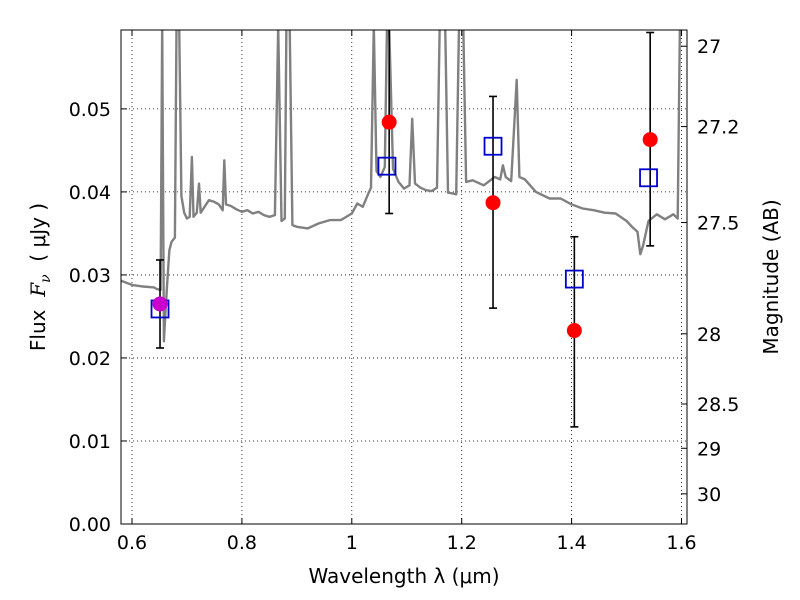 Image resolution: width=800 pixels, height=600 pixels. I want to click on mag-tick-label: 28.5, so click(718, 405).